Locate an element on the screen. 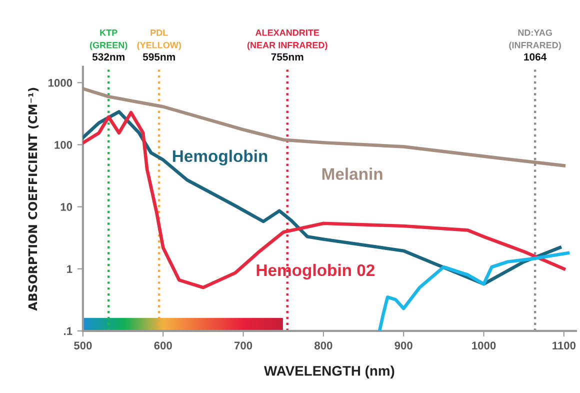 Image resolution: width=580 pixels, height=393 pixels. y-tick-label: 1000 is located at coordinates (60, 82).